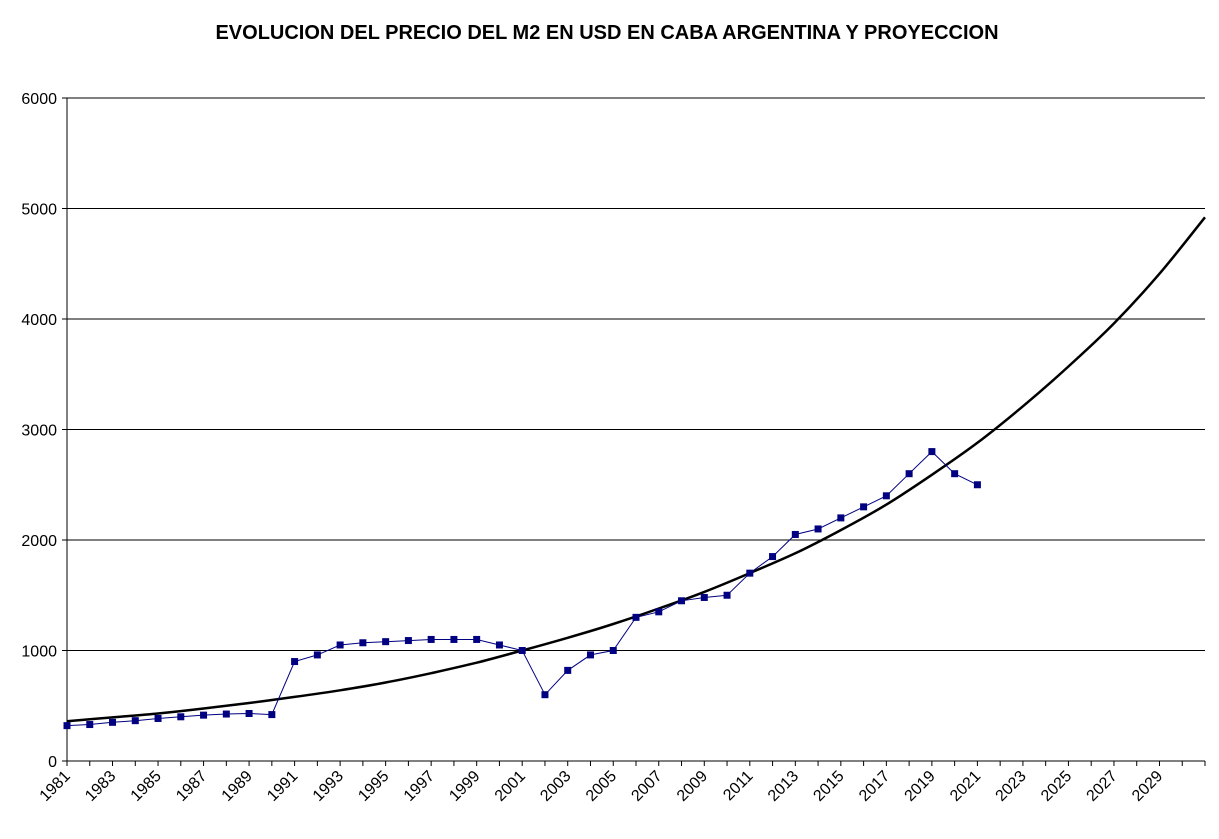 Image resolution: width=1219 pixels, height=839 pixels. What do you see at coordinates (373, 786) in the screenshot?
I see `x-tick-label: 1995` at bounding box center [373, 786].